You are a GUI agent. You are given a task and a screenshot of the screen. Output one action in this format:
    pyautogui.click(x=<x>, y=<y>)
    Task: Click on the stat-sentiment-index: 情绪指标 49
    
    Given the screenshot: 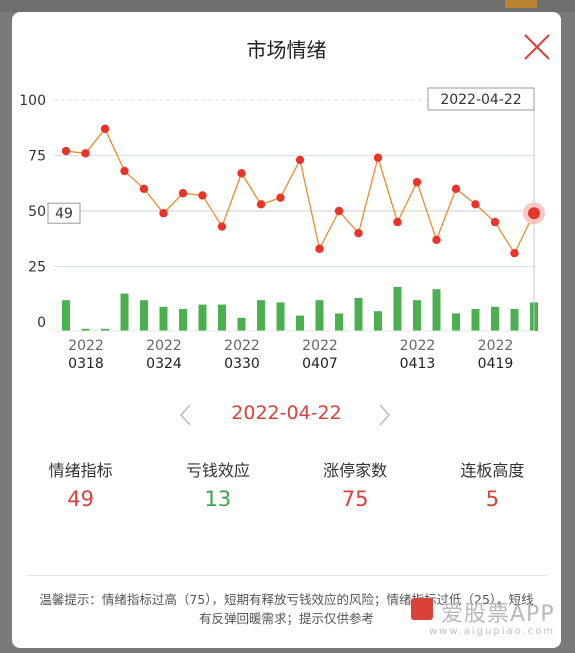 What is the action you would take?
    pyautogui.click(x=80, y=484)
    